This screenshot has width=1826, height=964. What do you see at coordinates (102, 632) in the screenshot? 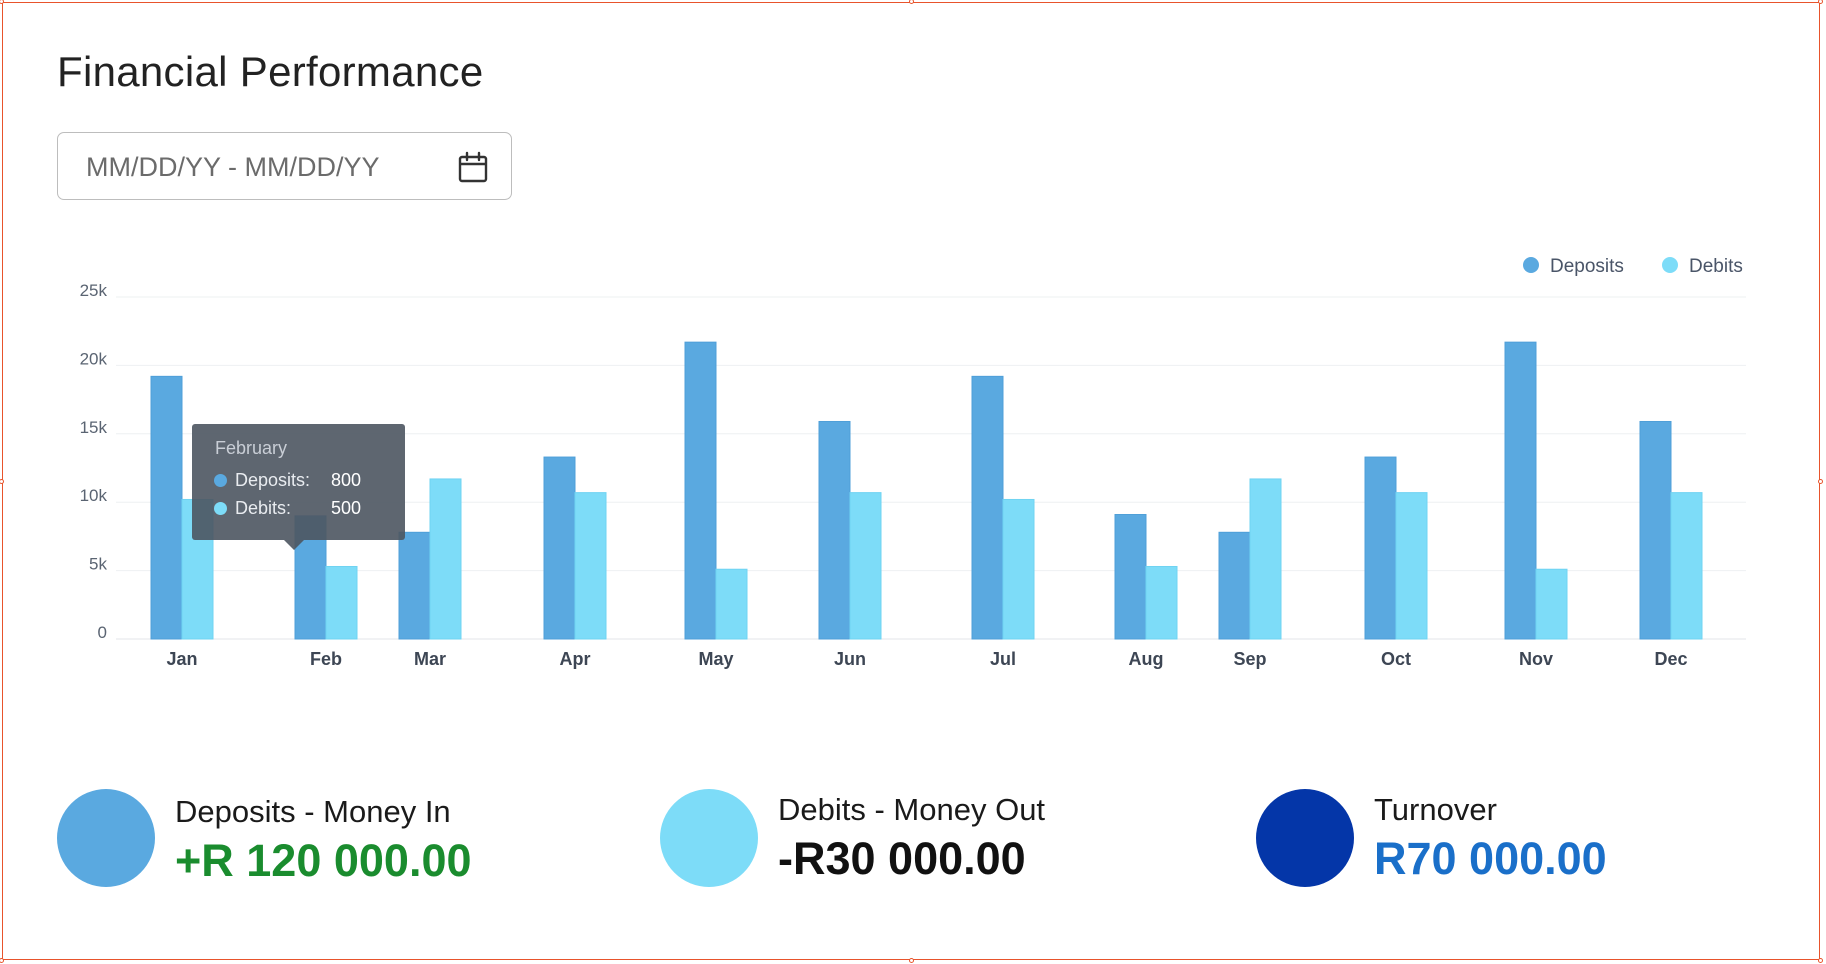
I see `y-tick-label: 0` at bounding box center [102, 632].